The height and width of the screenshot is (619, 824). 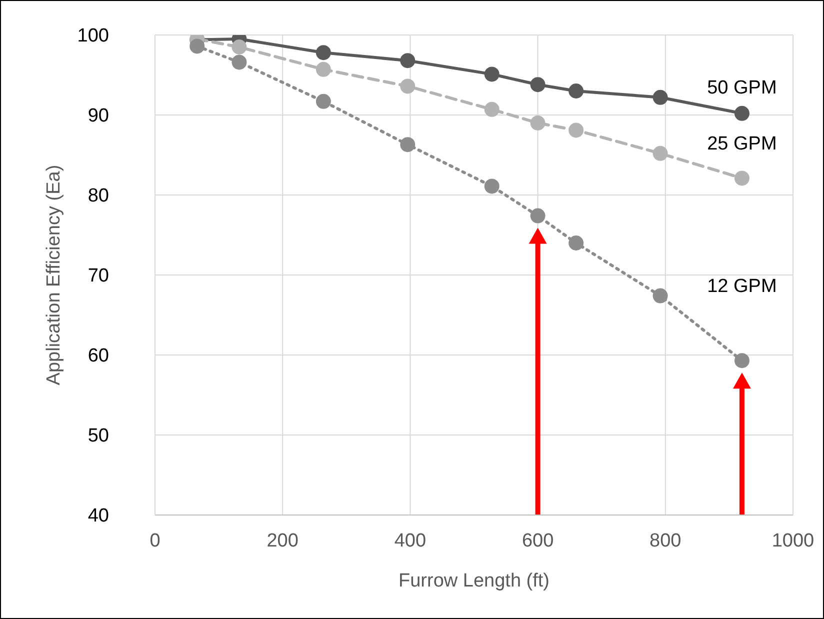 What do you see at coordinates (474, 581) in the screenshot?
I see `x-axis-title: Furrow Length (ft)` at bounding box center [474, 581].